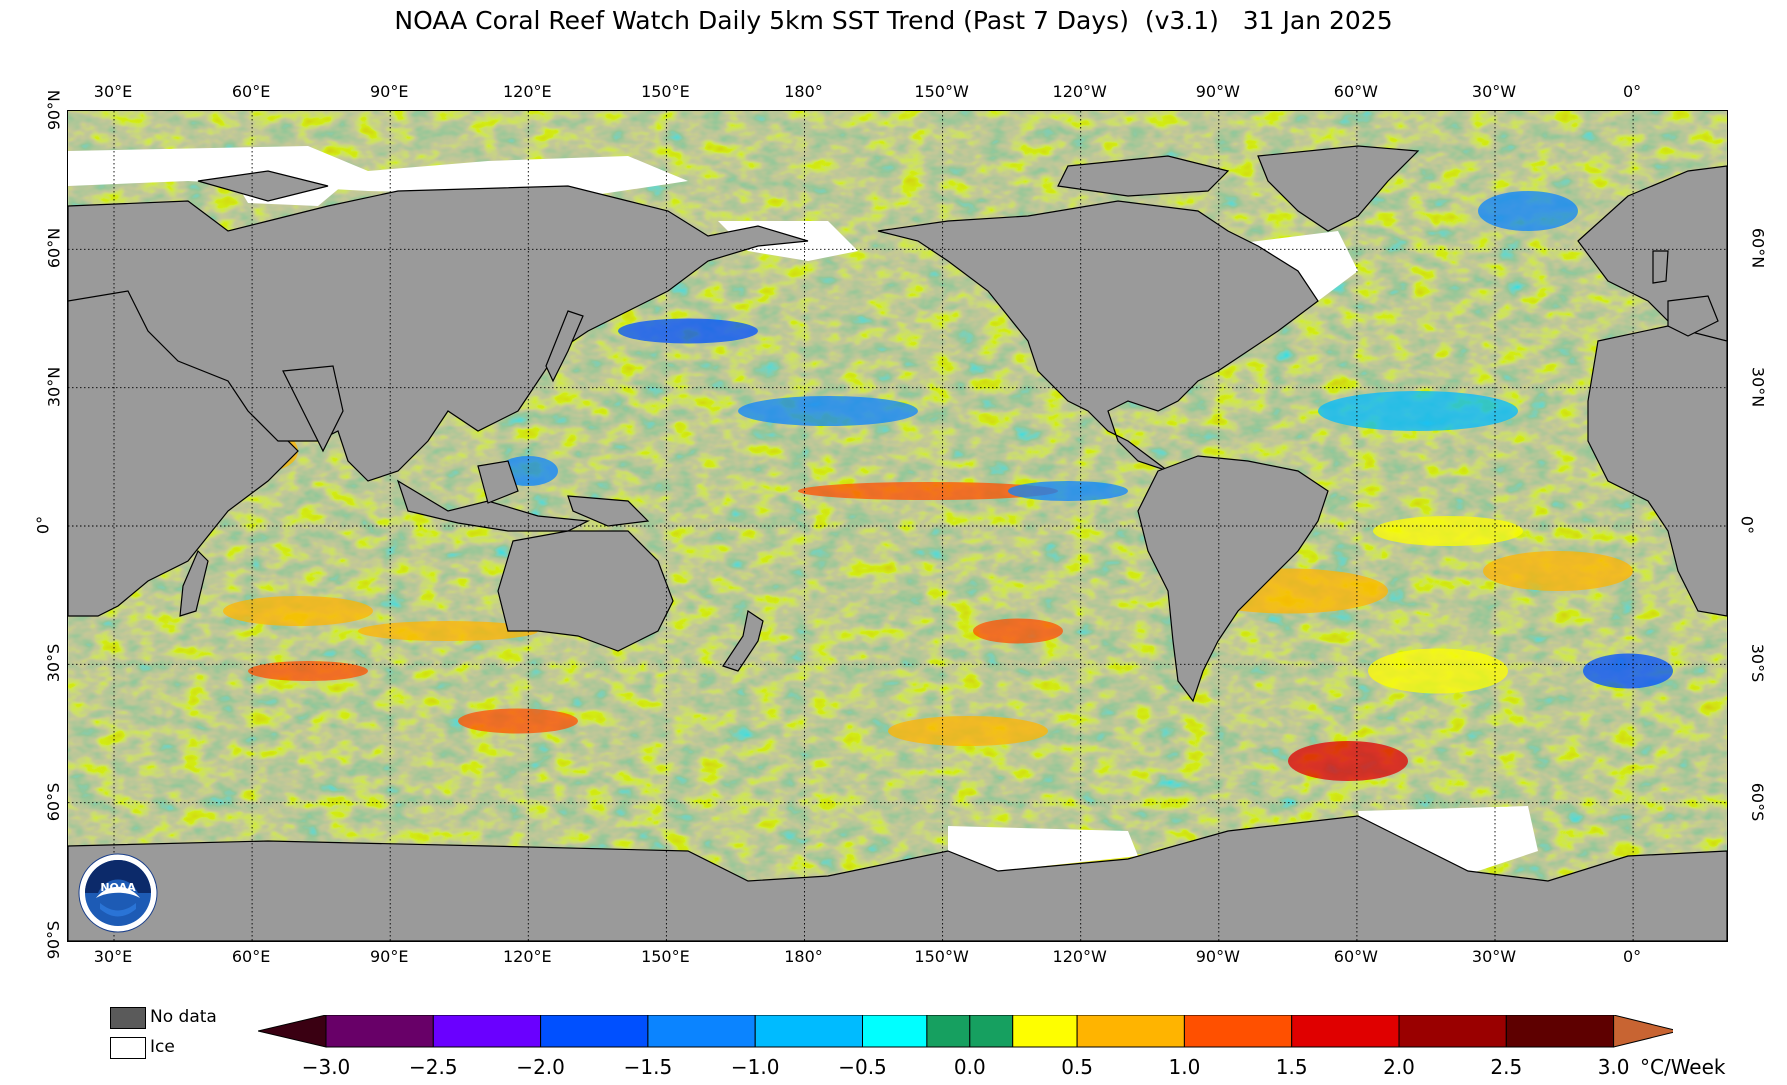 This screenshot has width=1787, height=1085. What do you see at coordinates (113, 956) in the screenshot?
I see `bottom-lon-label: 30°E` at bounding box center [113, 956].